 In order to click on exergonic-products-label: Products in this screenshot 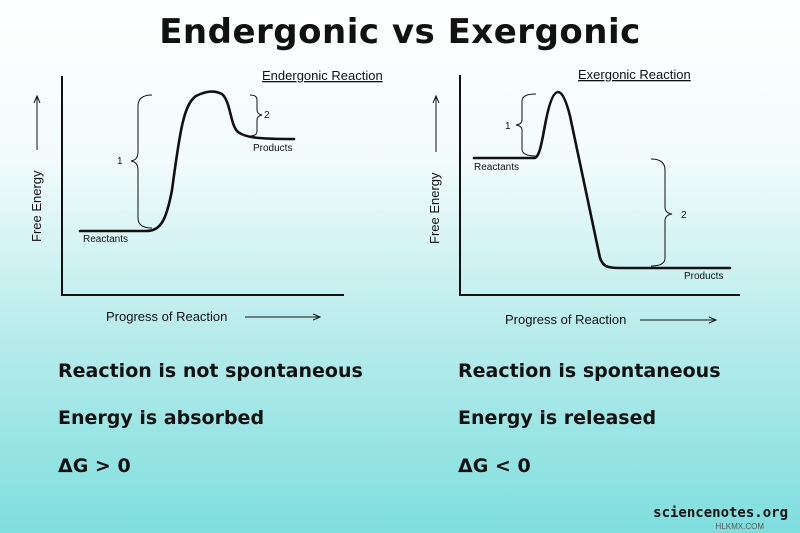, I will do `click(703, 276)`.